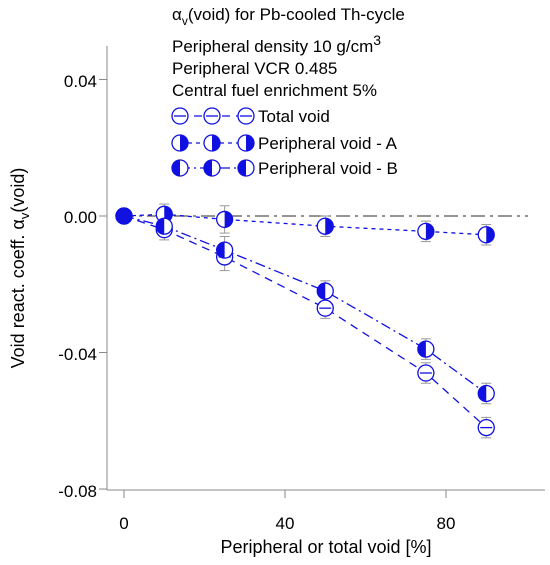 The height and width of the screenshot is (565, 550). I want to click on chart-title: αv(void) for Pb-cooled Th-cycle, so click(288, 16).